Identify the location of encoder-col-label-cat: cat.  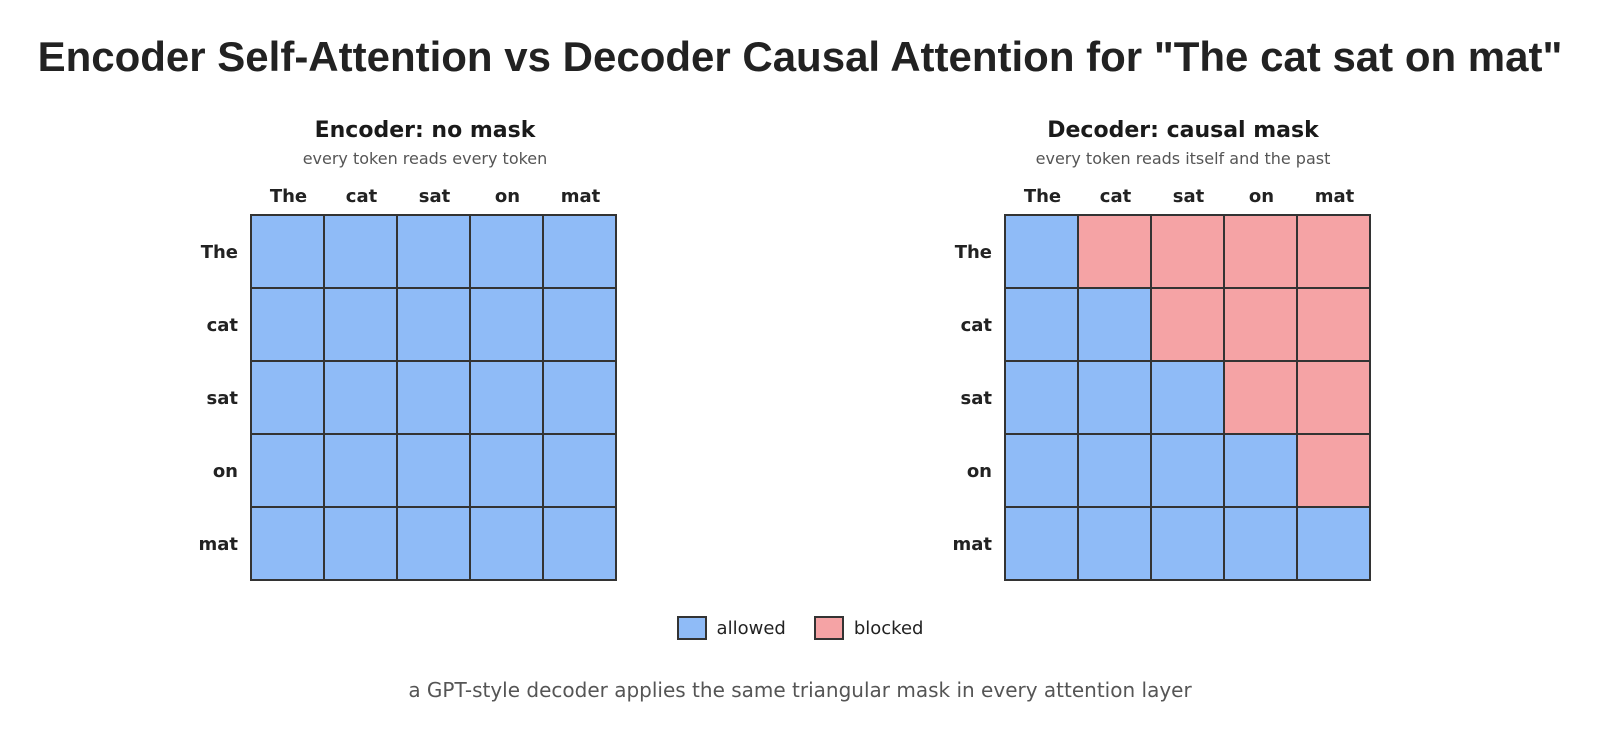
(361, 196).